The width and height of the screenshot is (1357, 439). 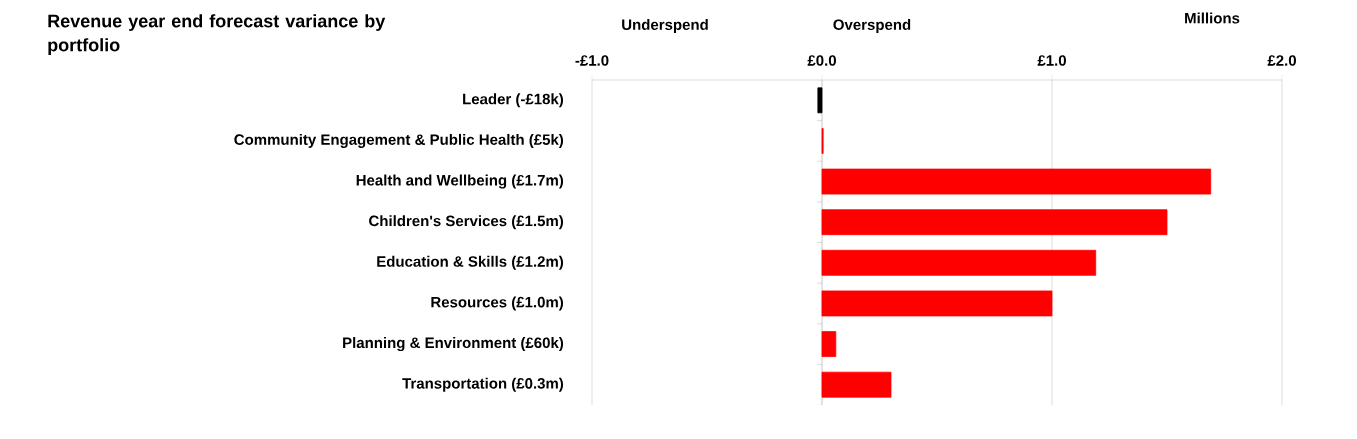 I want to click on x-tick-label: -£1.0, so click(x=592, y=60).